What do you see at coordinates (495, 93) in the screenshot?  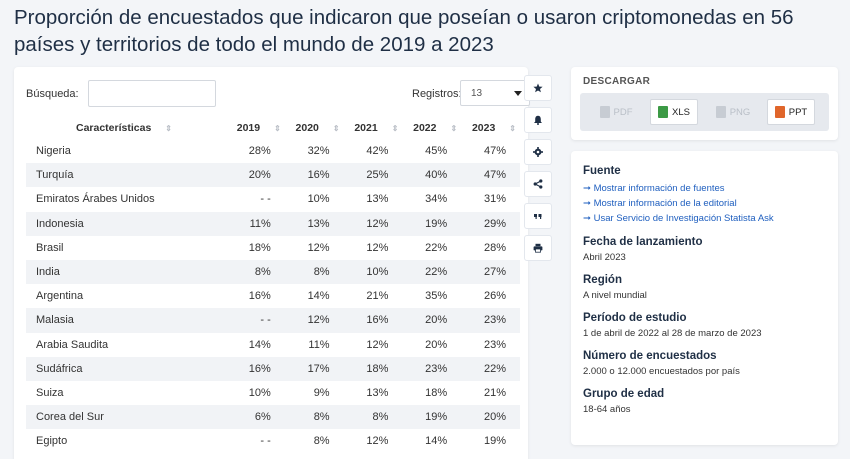 I see `records-select: 13` at bounding box center [495, 93].